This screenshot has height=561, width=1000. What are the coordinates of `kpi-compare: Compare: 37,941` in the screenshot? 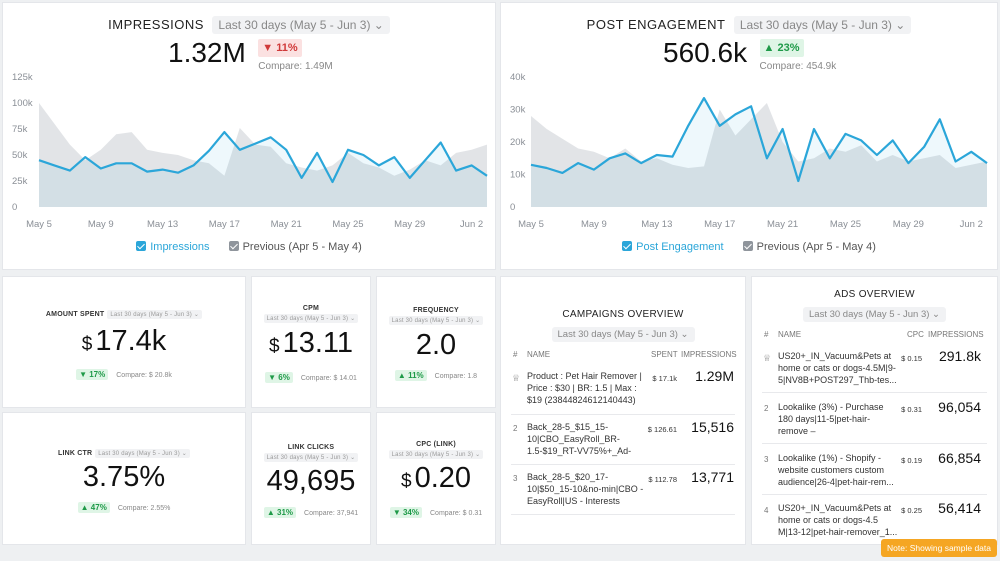 It's located at (331, 513).